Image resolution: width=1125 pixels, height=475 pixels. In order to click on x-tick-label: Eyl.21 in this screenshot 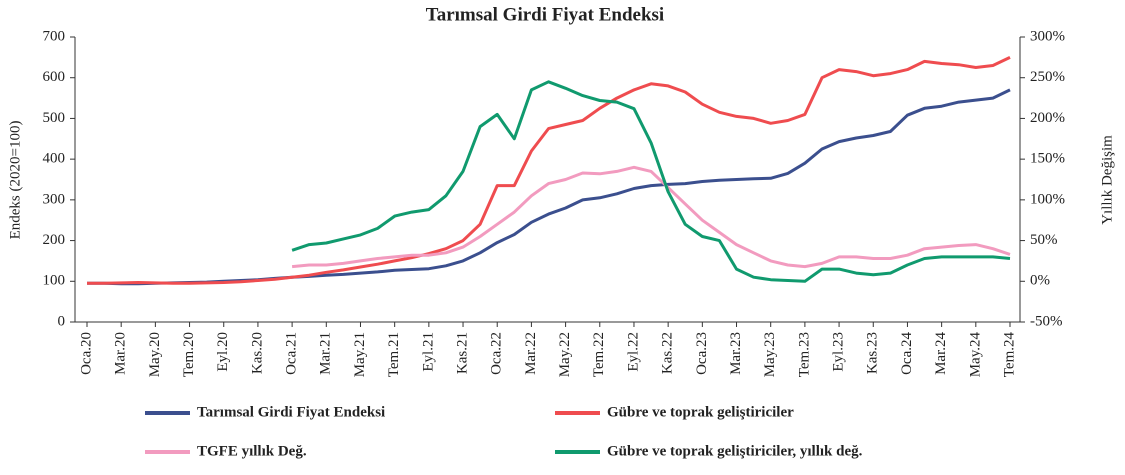, I will do `click(428, 352)`.